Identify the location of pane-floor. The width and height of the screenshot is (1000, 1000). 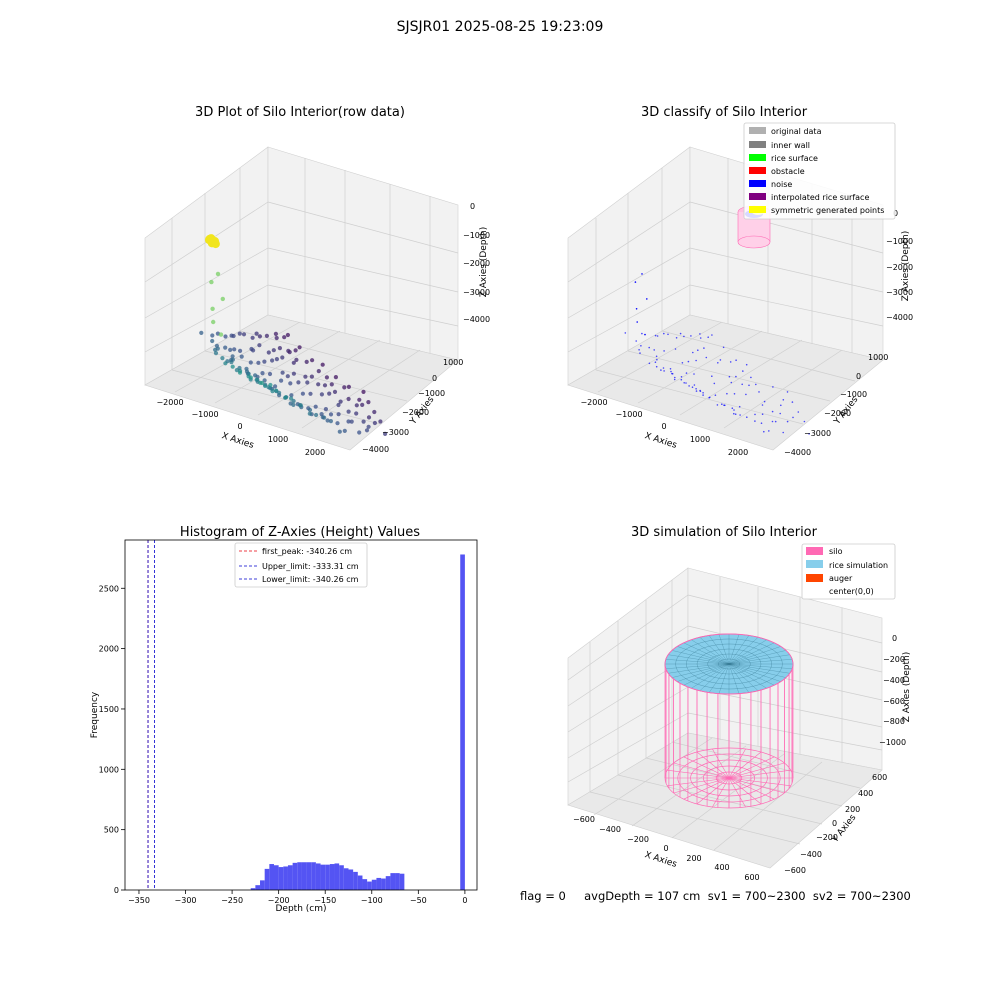
(725, 382).